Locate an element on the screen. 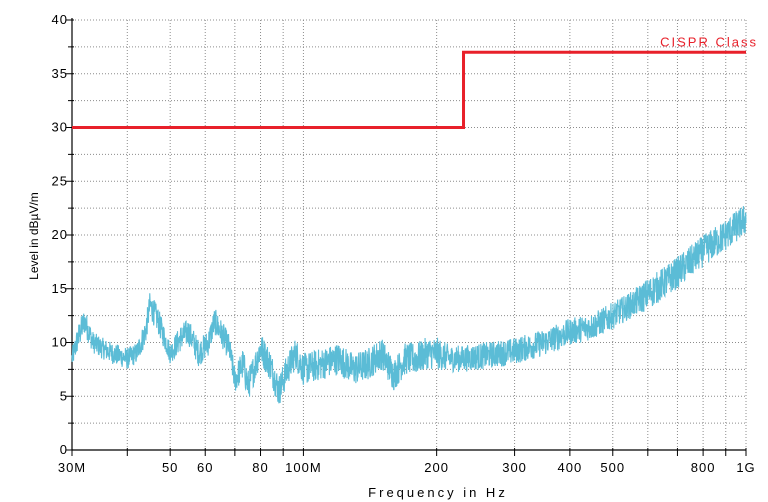 Image resolution: width=768 pixels, height=502 pixels. y-tick-label: 35 is located at coordinates (60, 73).